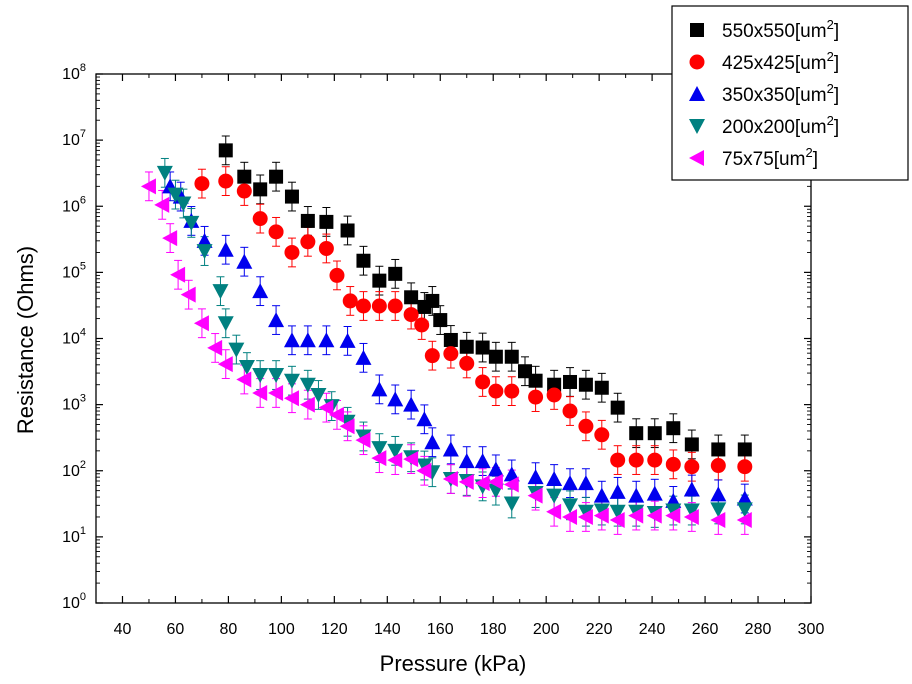 Image resolution: width=912 pixels, height=684 pixels. Describe the element at coordinates (74, 337) in the screenshot. I see `y-tick-label: 10⁴` at that location.